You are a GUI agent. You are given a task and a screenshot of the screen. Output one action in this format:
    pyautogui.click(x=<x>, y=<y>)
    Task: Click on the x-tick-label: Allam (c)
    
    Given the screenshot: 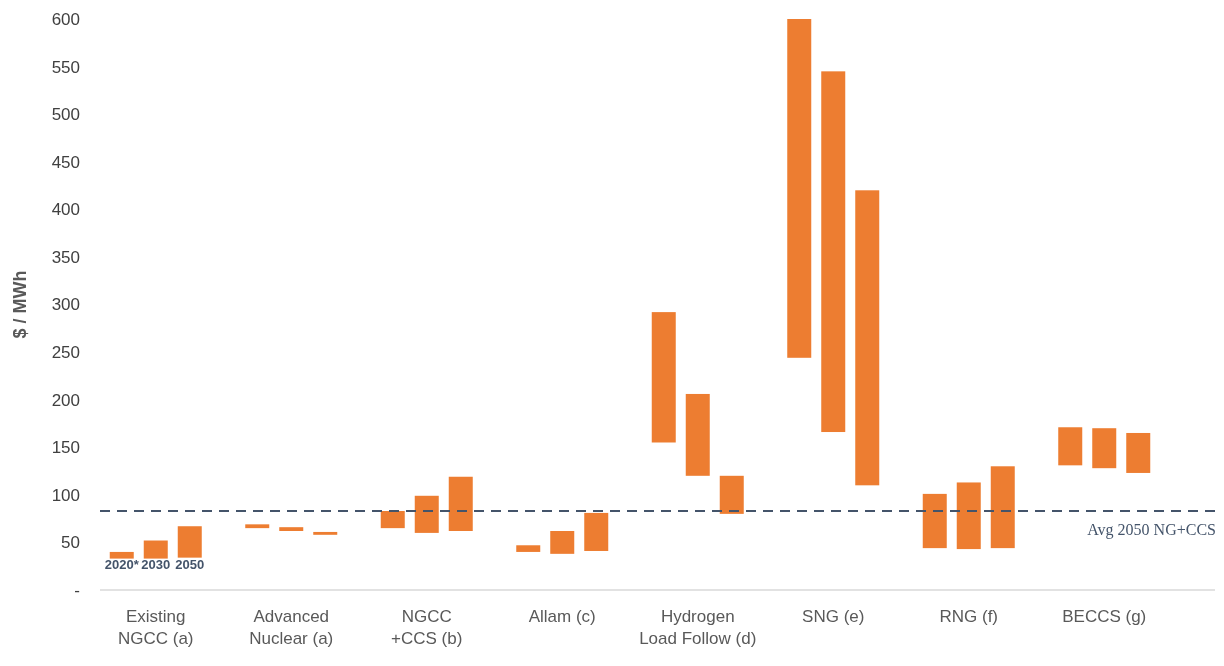 What is the action you would take?
    pyautogui.click(x=562, y=616)
    